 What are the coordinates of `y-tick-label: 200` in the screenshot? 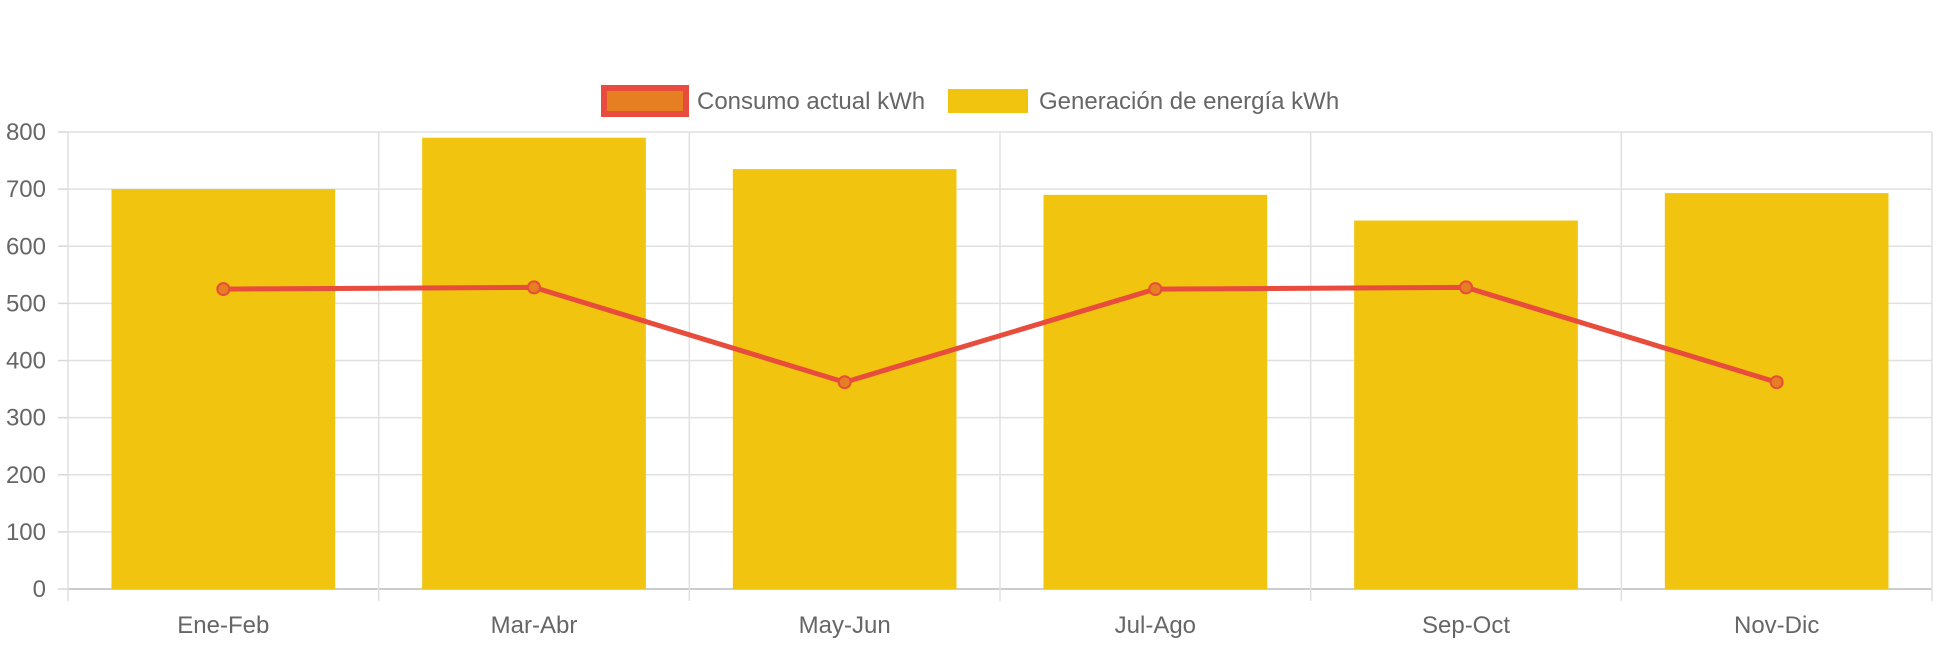 It's located at (26, 475).